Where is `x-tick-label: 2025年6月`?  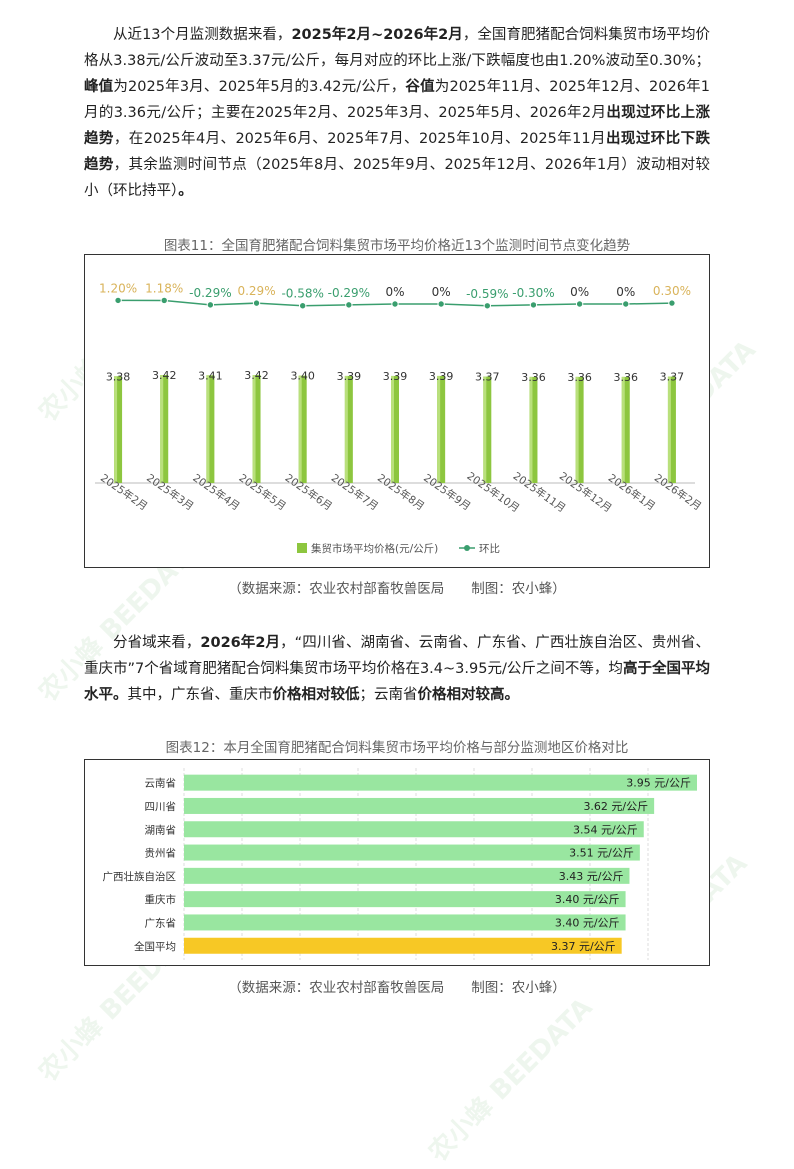 x-tick-label: 2025年6月 is located at coordinates (309, 492).